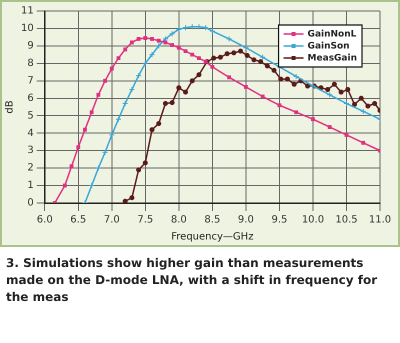 This screenshot has height=343, width=400. What do you see at coordinates (178, 220) in the screenshot?
I see `x-tick-label: 8.0` at bounding box center [178, 220].